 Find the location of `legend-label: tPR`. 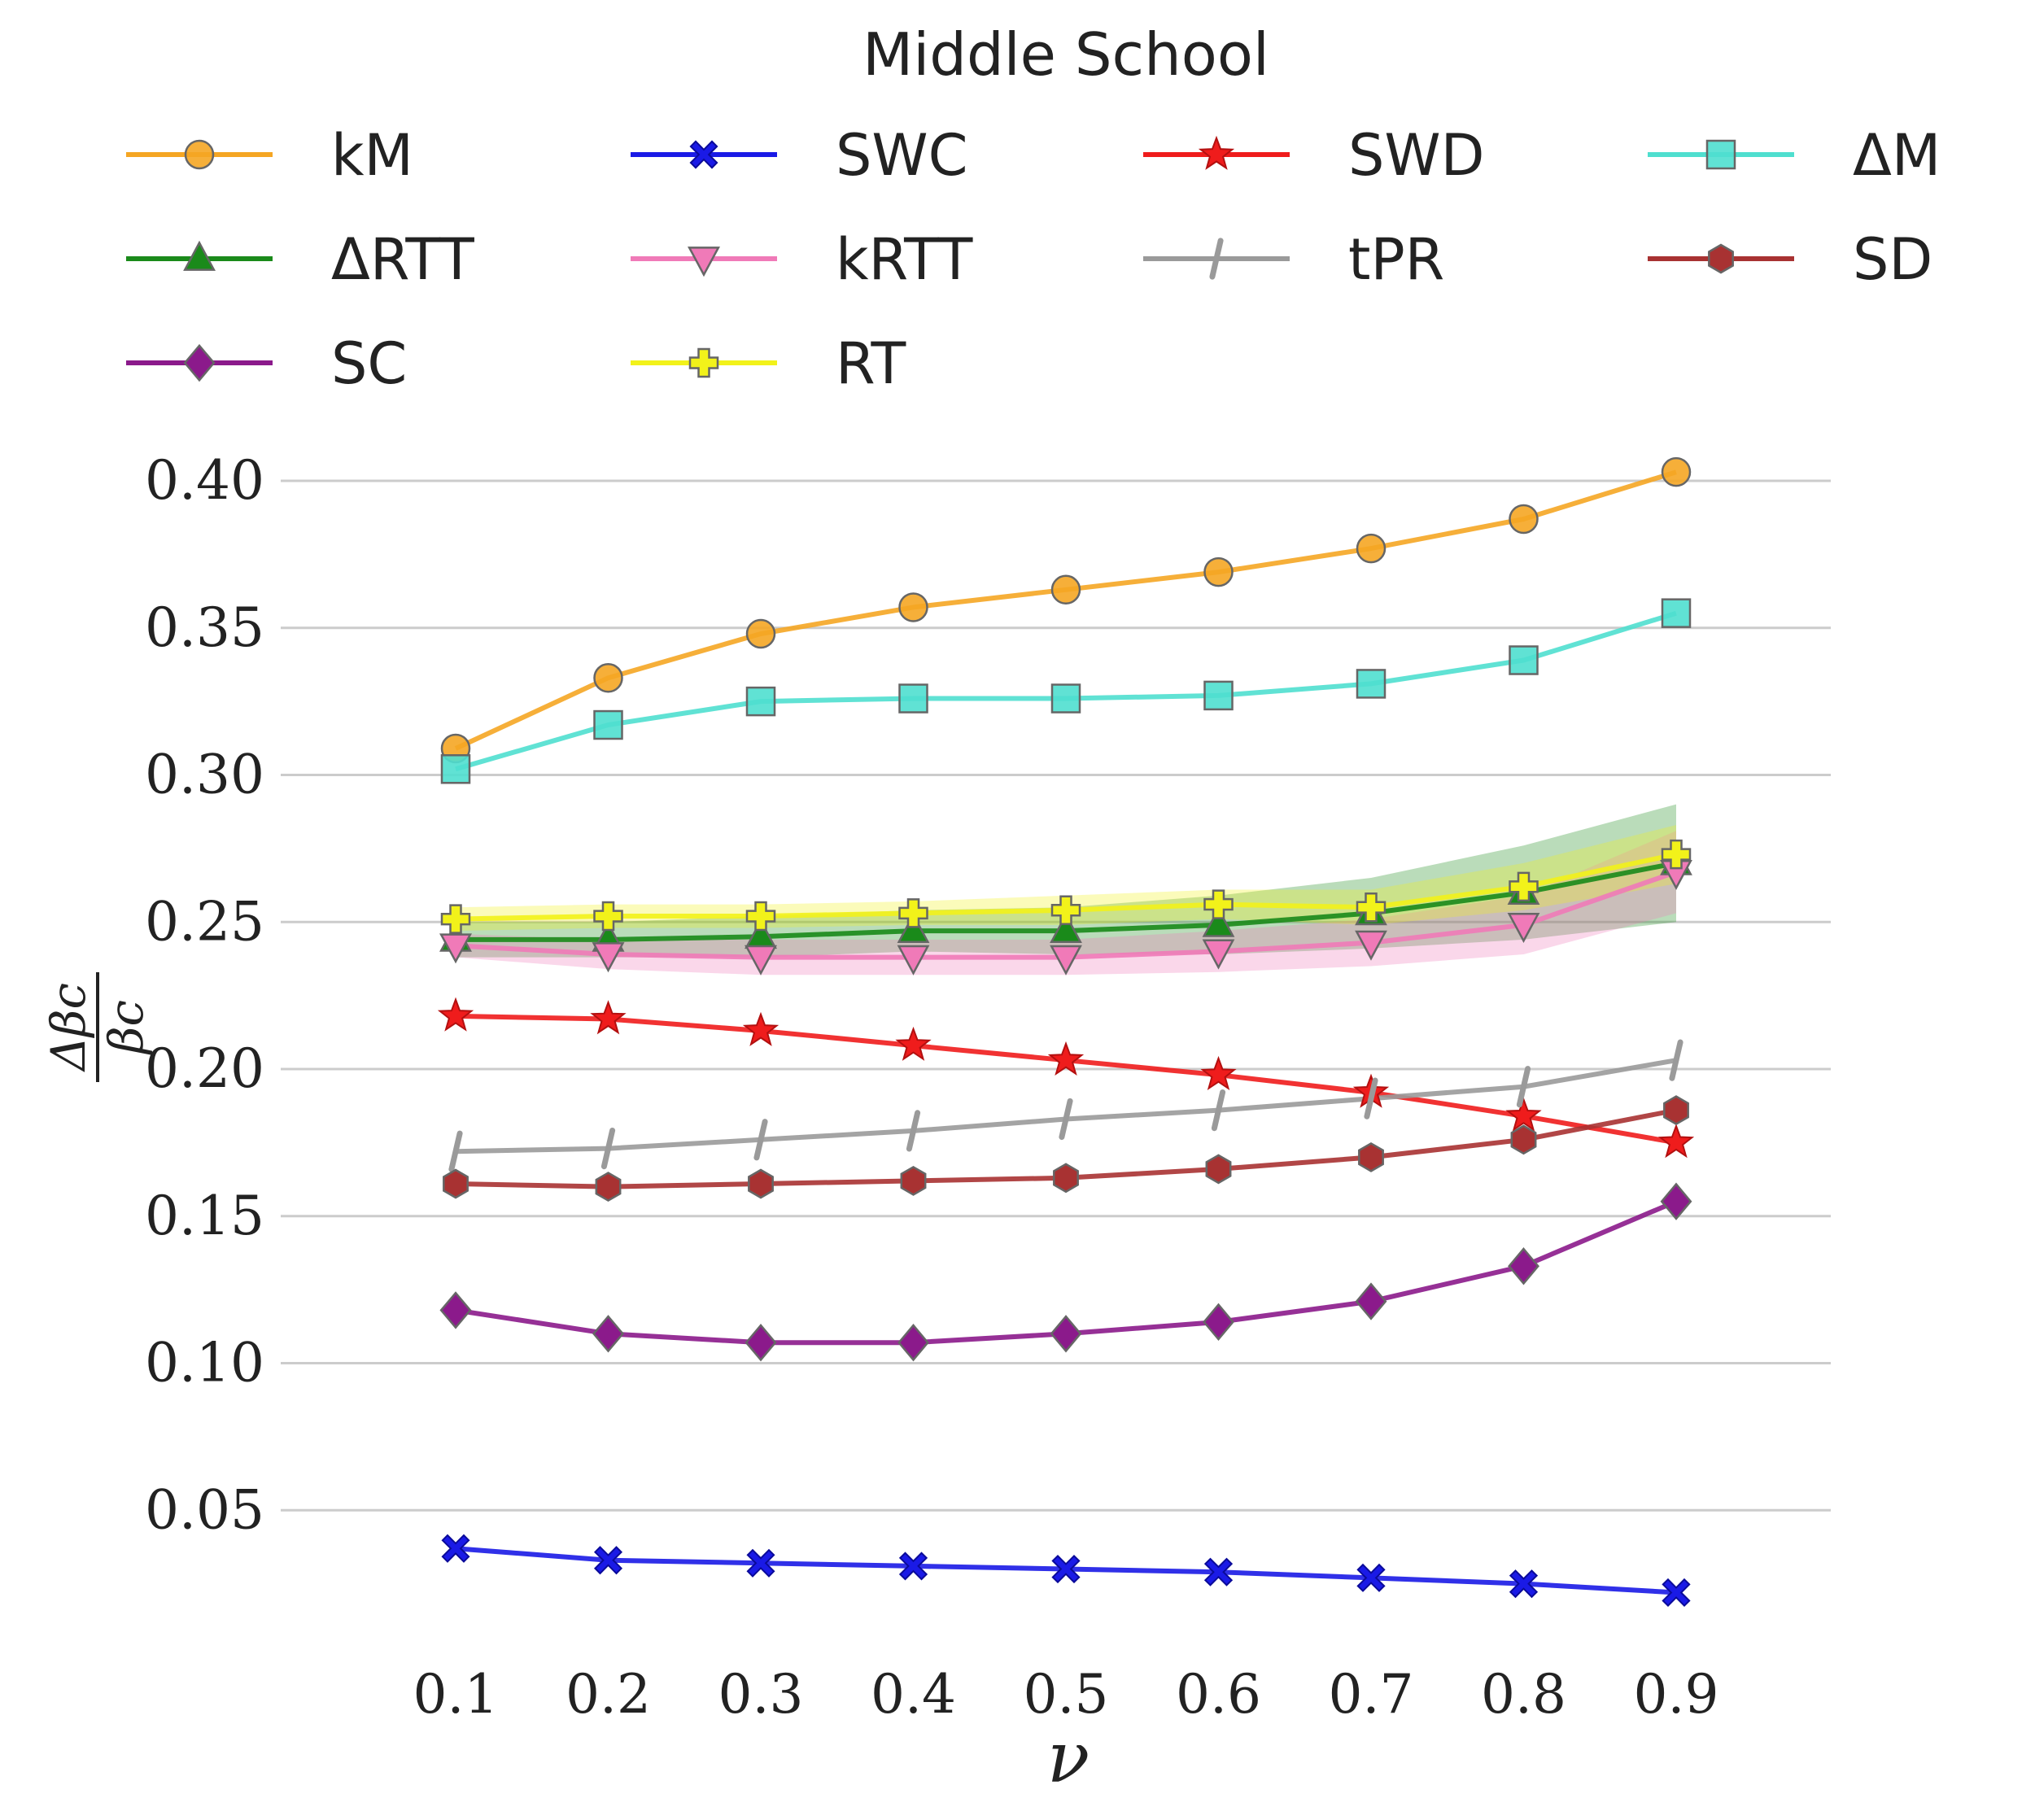

legend-label: tPR is located at coordinates (1396, 259).